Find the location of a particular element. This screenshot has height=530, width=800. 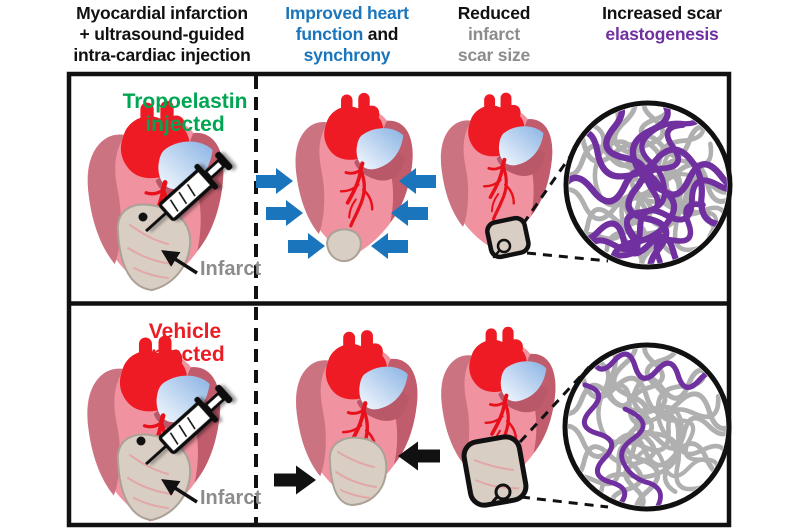

header-col2-function: Improved heart function and synchrony is located at coordinates (347, 34).